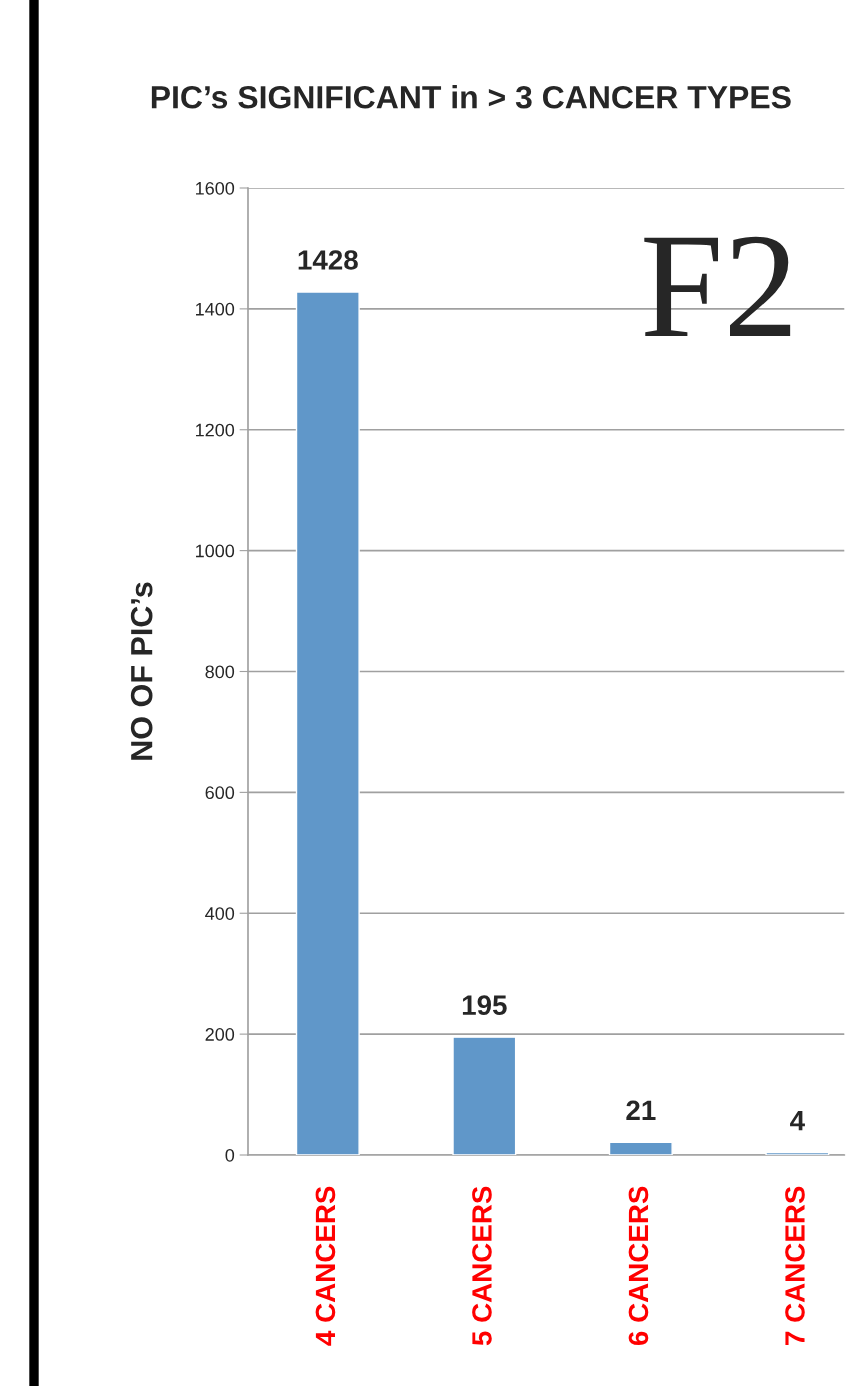 Image resolution: width=846 pixels, height=1386 pixels. Describe the element at coordinates (141, 671) in the screenshot. I see `y-axis-title: NO OF PIC’s` at that location.